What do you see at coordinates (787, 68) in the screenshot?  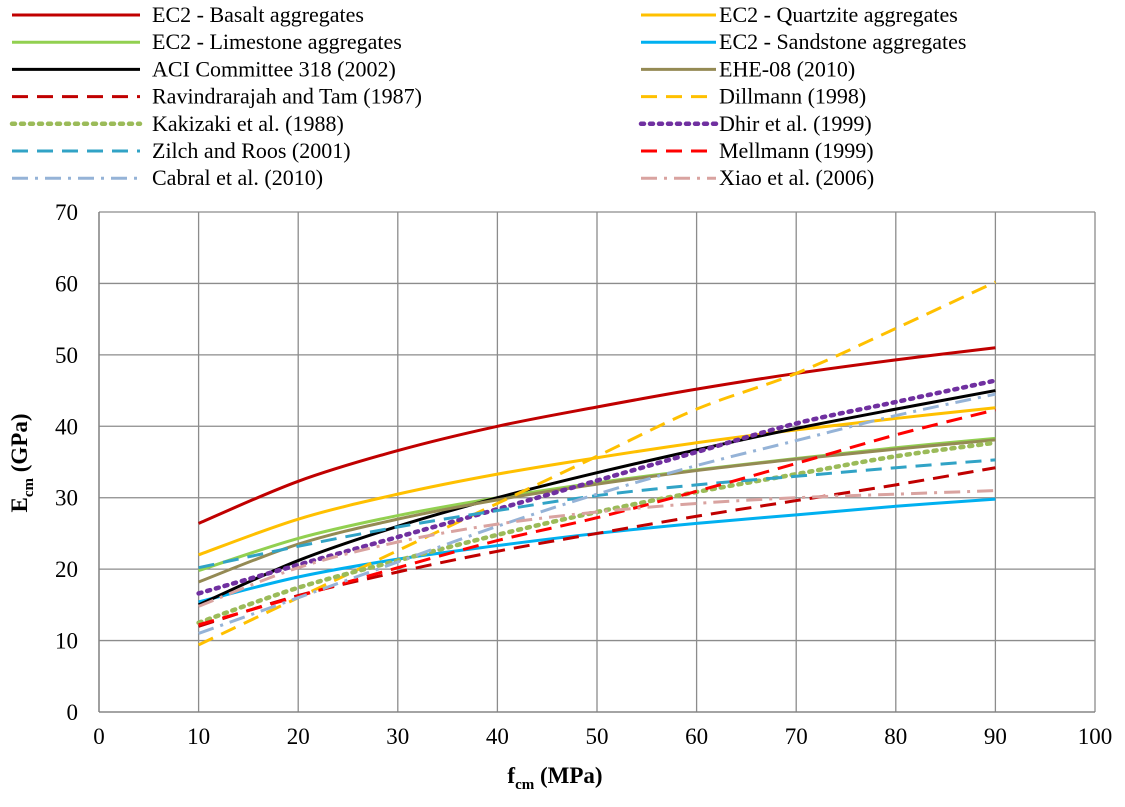 I see `legend-label: EHE-08 (2010)` at bounding box center [787, 68].